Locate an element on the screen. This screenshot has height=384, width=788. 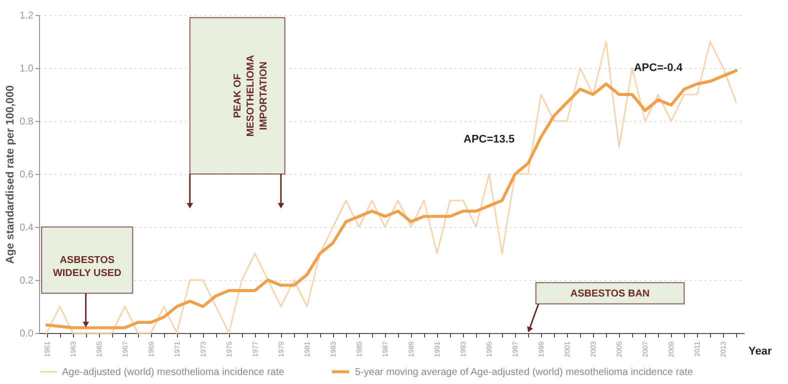
y-tick-label: 0.2 is located at coordinates (27, 281).